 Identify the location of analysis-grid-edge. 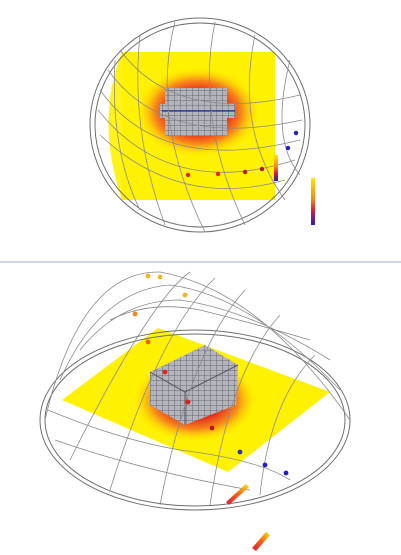
(115, 126).